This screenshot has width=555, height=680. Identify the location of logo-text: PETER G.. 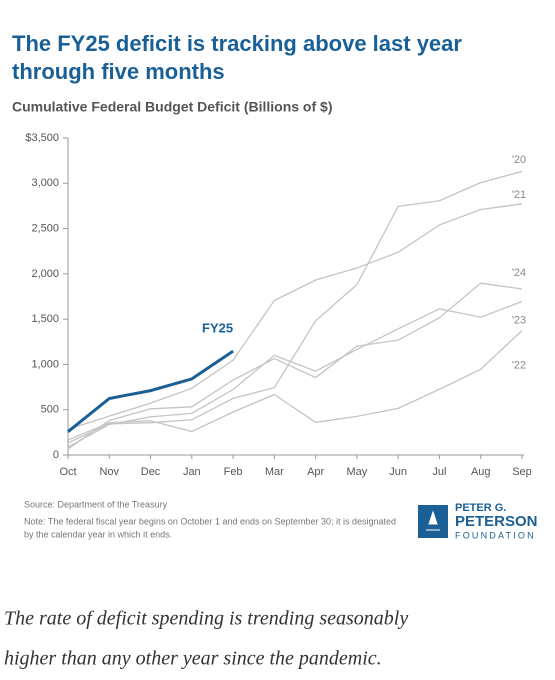
(480, 508).